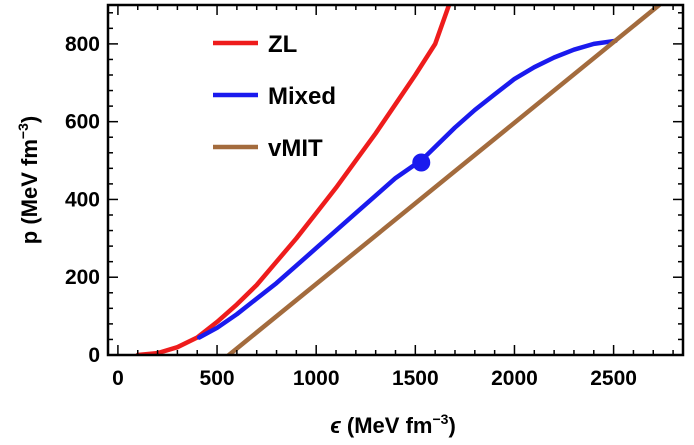  What do you see at coordinates (440, 419) in the screenshot?
I see `x-axis-unit-exponent: −3` at bounding box center [440, 419].